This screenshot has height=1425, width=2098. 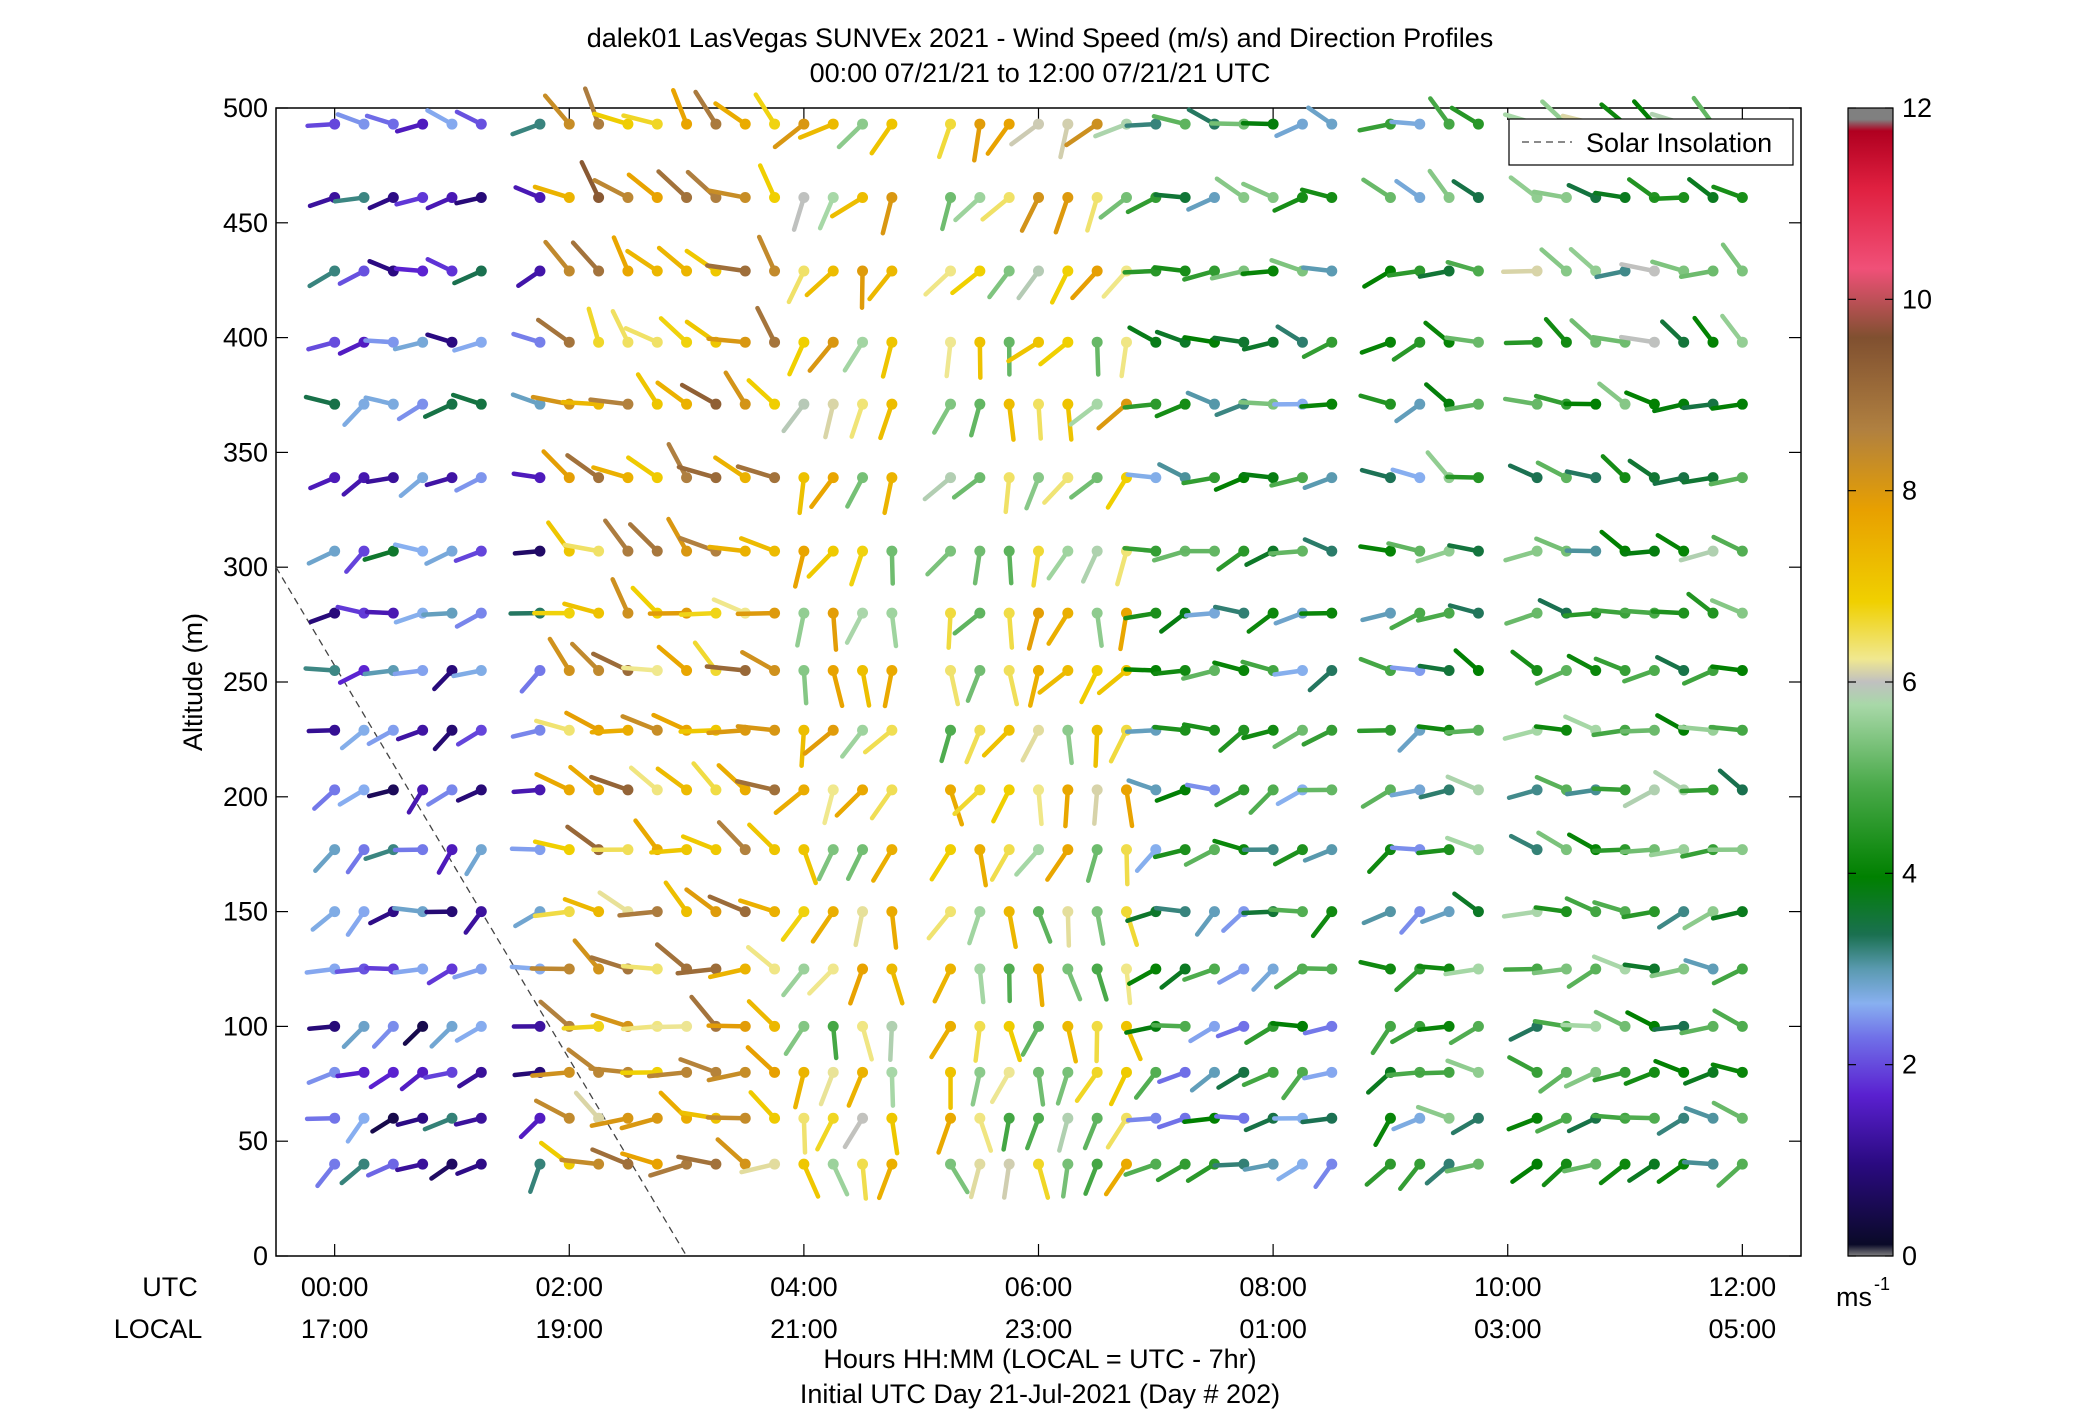 I want to click on x-tick-label-local: 23:00, so click(x=1039, y=1329).